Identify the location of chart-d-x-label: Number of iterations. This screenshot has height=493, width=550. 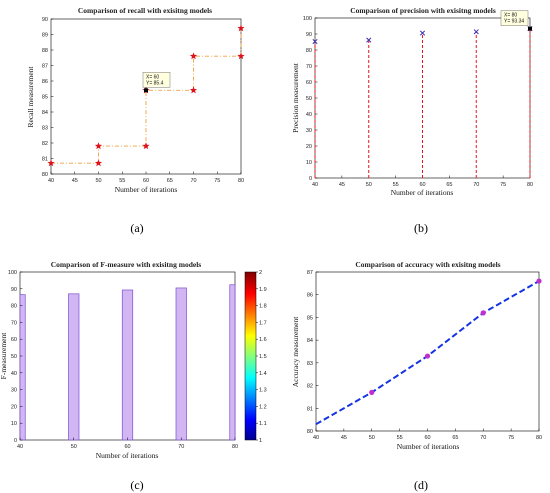
(428, 446).